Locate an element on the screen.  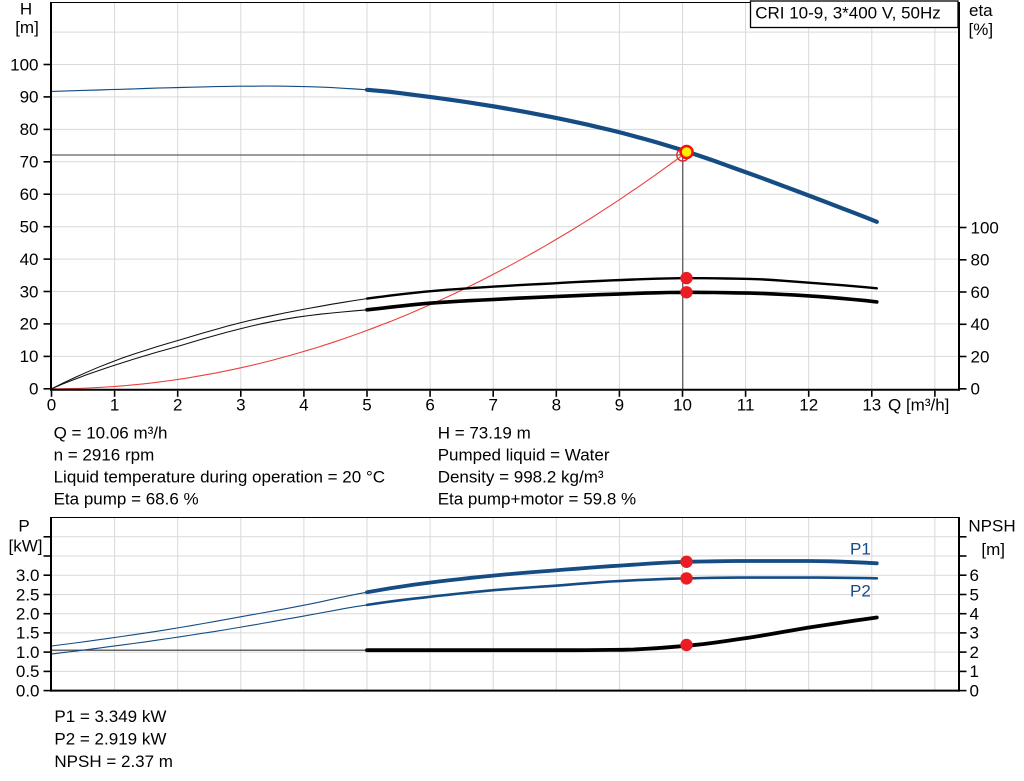
svg-text: 30 is located at coordinates (29, 291).